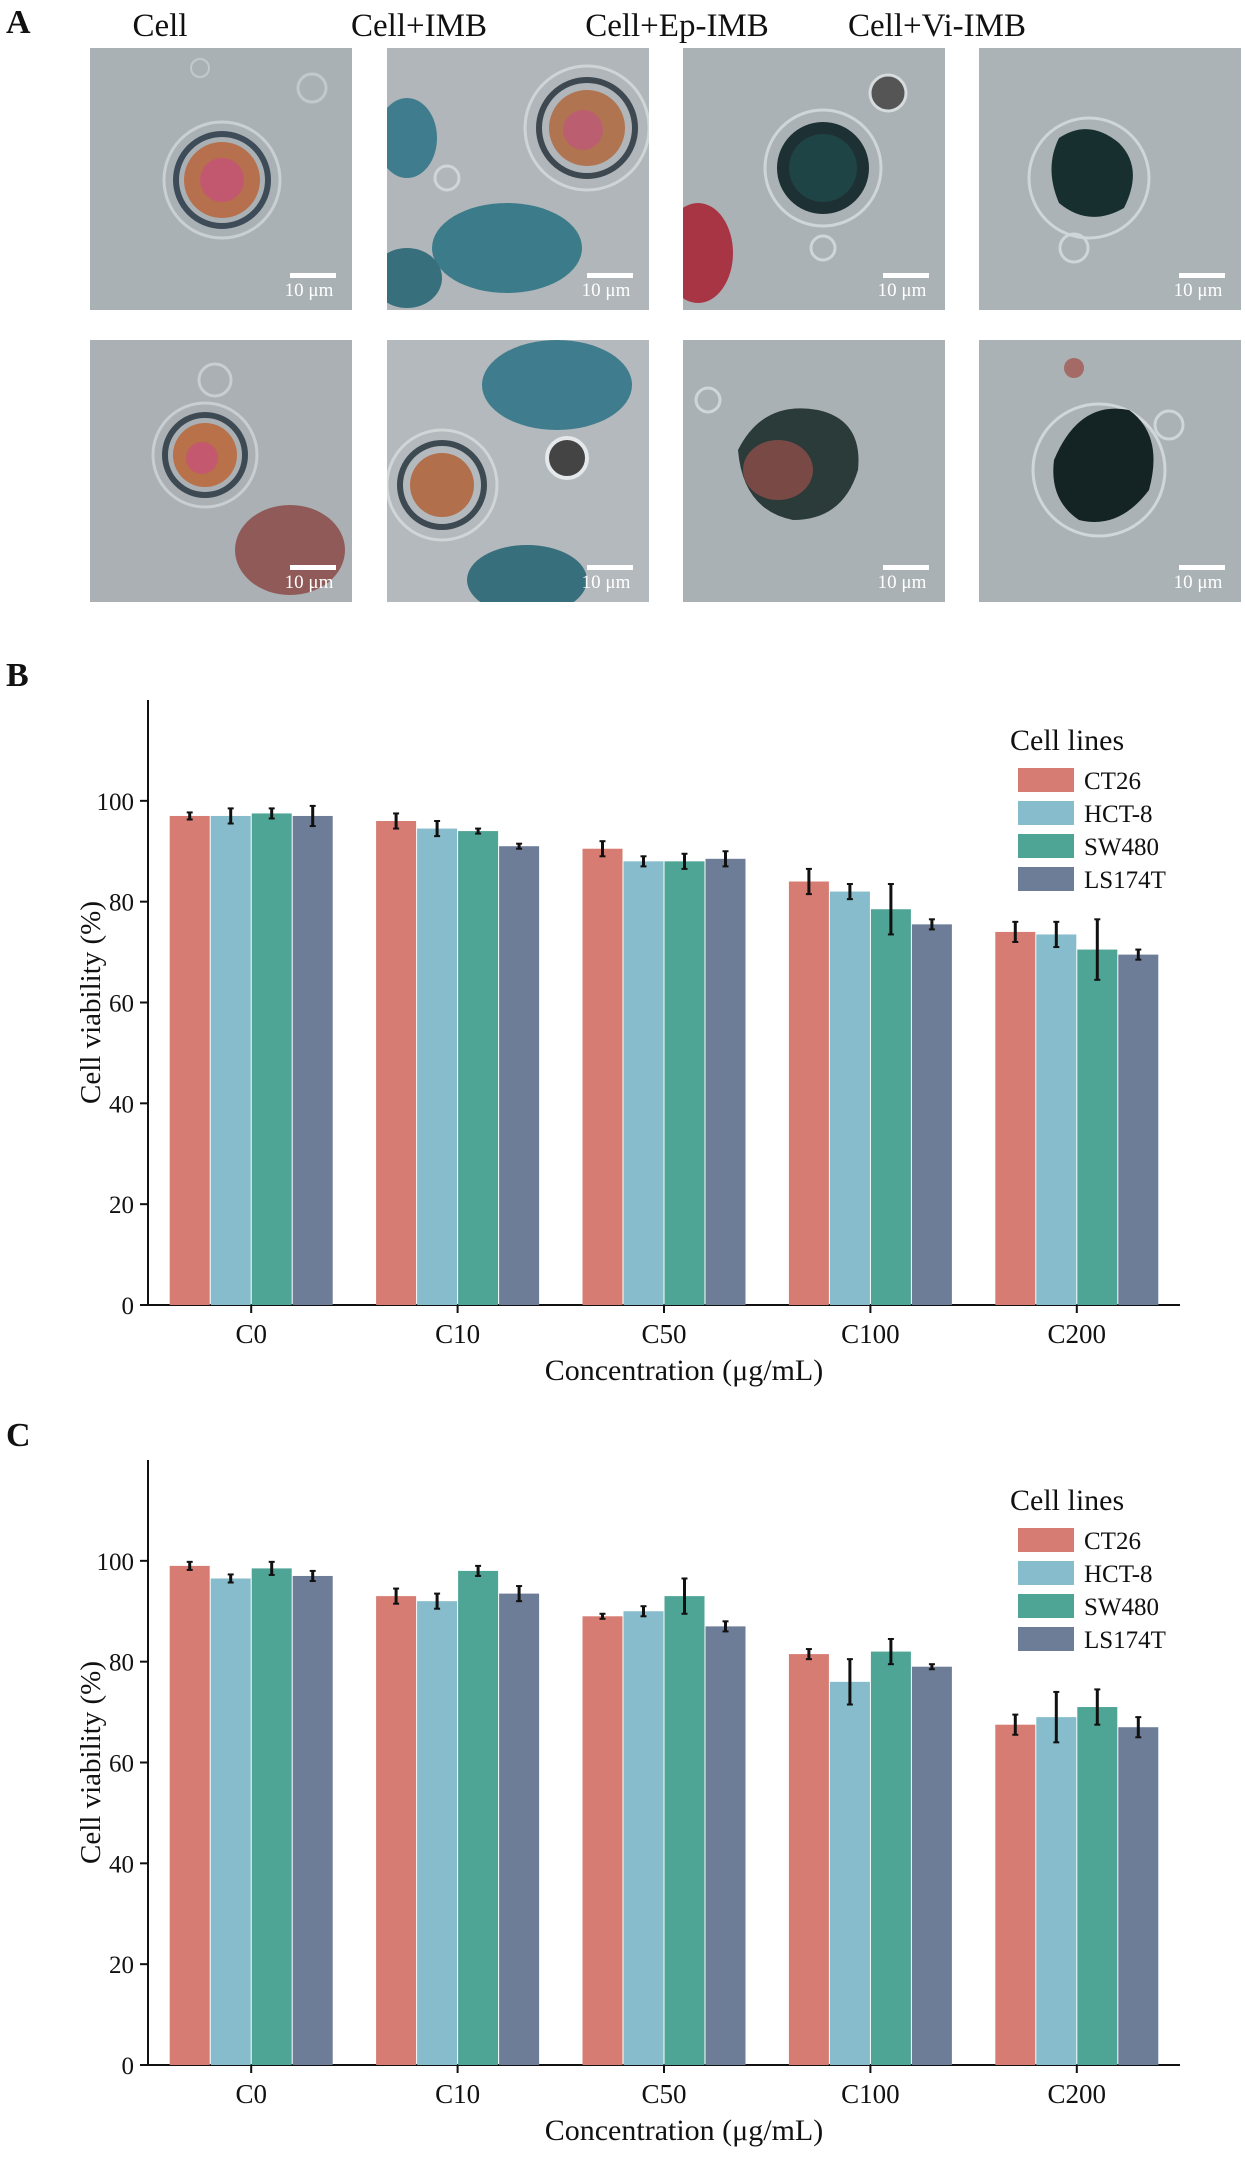  What do you see at coordinates (189, 1815) in the screenshot?
I see `bar-ct26-c0` at bounding box center [189, 1815].